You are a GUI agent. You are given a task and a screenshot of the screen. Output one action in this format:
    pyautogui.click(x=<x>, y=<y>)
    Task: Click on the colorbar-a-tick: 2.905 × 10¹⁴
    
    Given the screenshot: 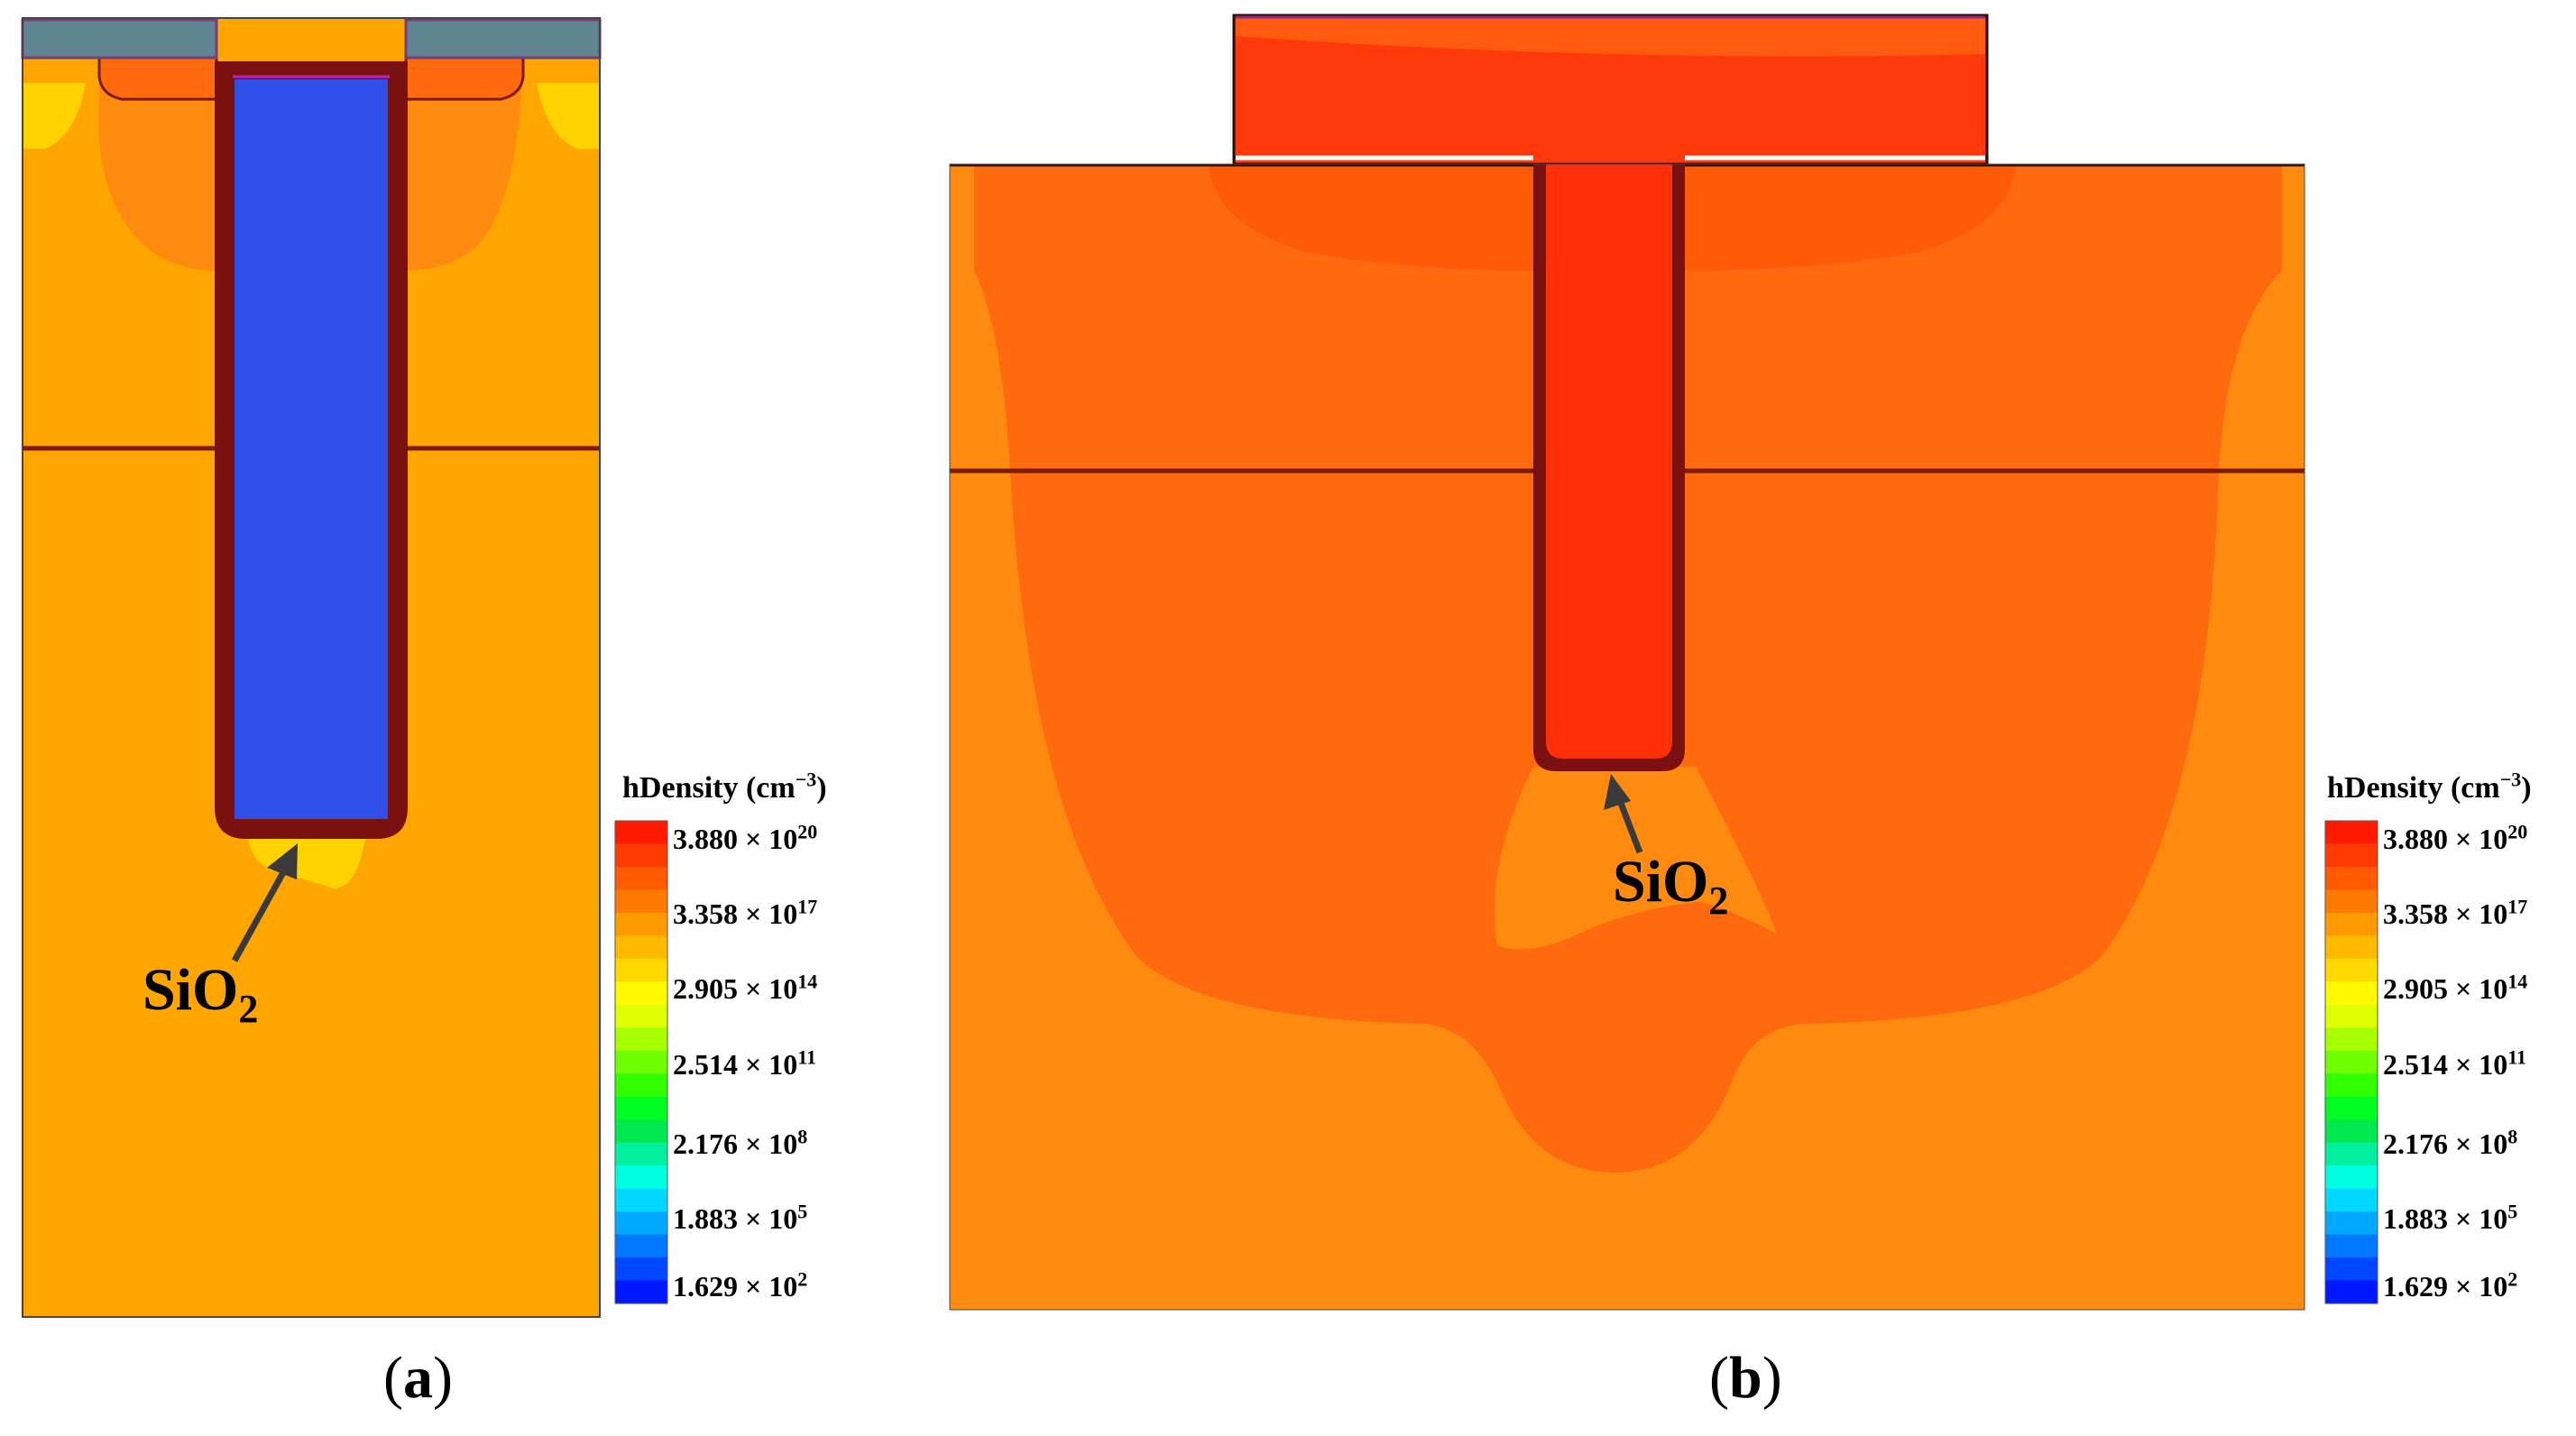 What is the action you would take?
    pyautogui.click(x=746, y=987)
    